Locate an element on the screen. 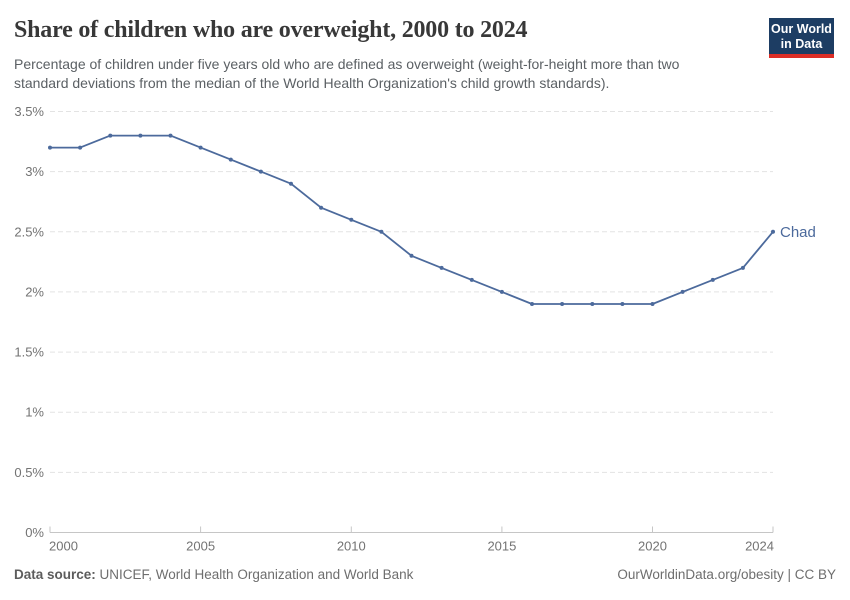 The height and width of the screenshot is (600, 850). owid-logo: Our World in Data is located at coordinates (801, 38).